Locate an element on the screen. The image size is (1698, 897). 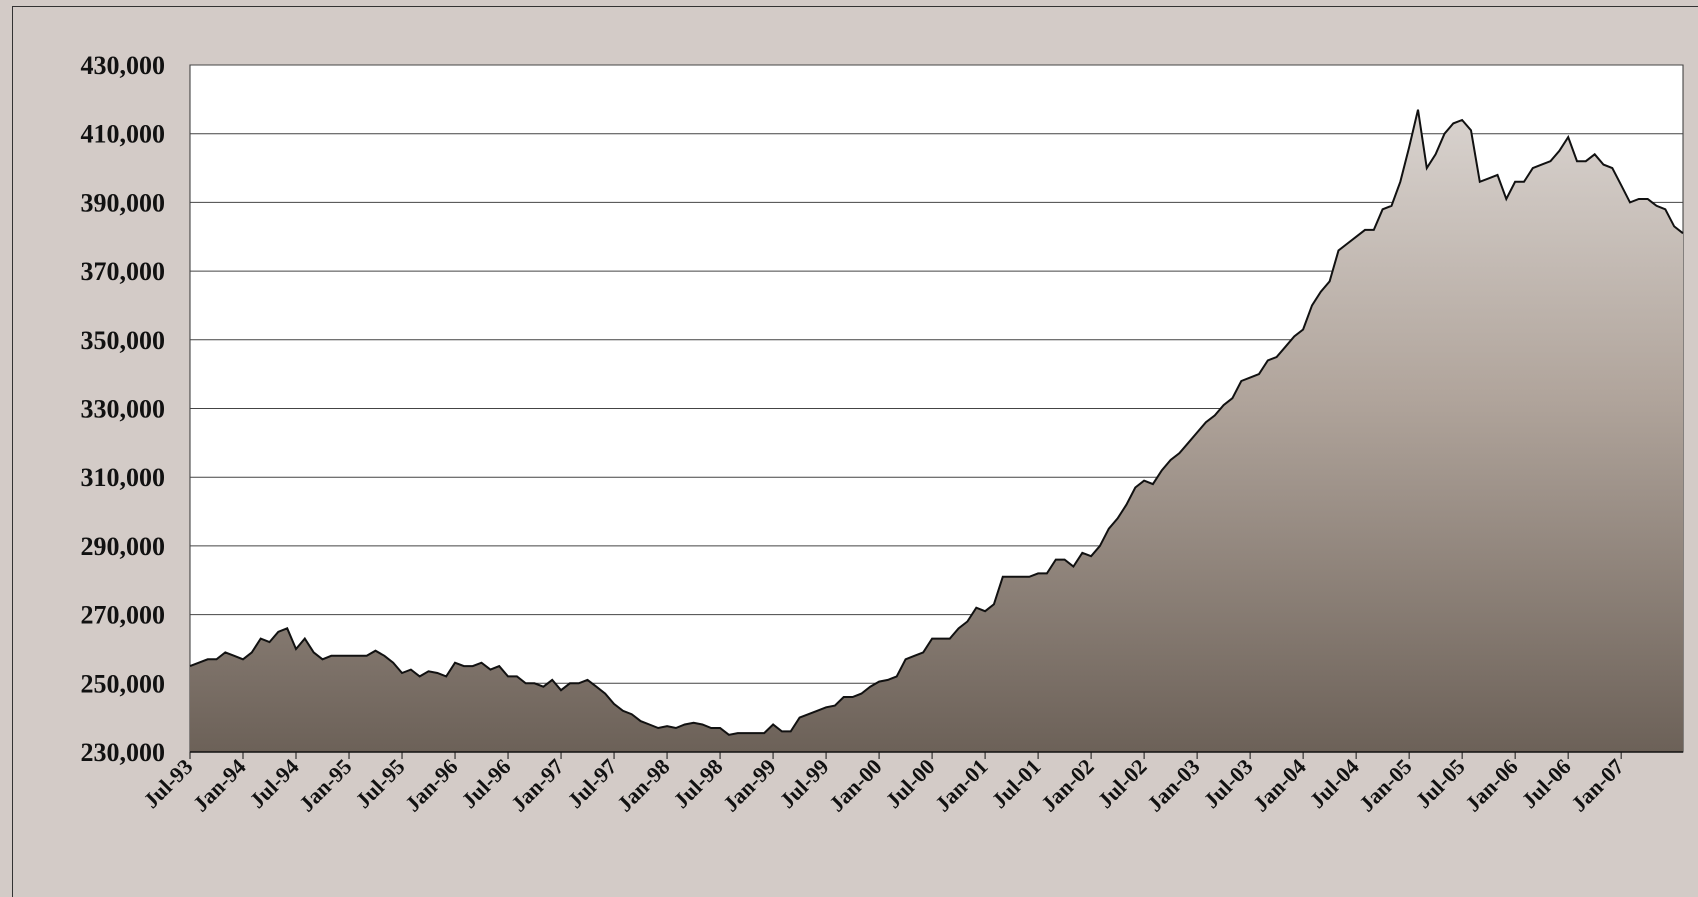
y-tick-label: 270,000 is located at coordinates (123, 615).